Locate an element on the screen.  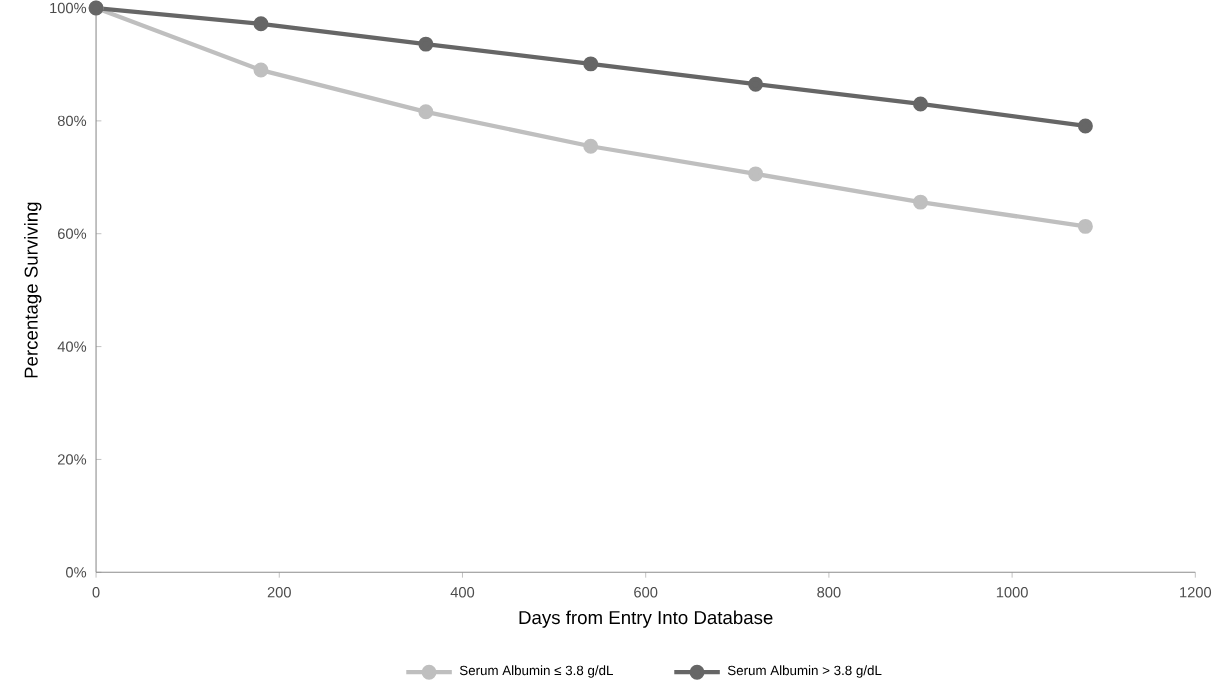
x-axis-title: Days from Entry Into Database is located at coordinates (646, 619).